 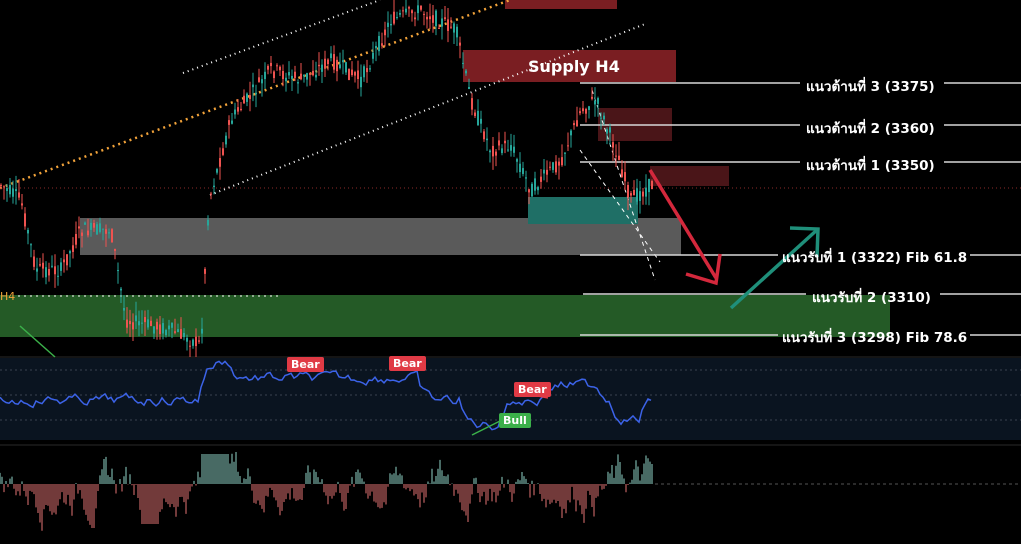 What do you see at coordinates (561, 4) in the screenshot?
I see `supply-zone-top` at bounding box center [561, 4].